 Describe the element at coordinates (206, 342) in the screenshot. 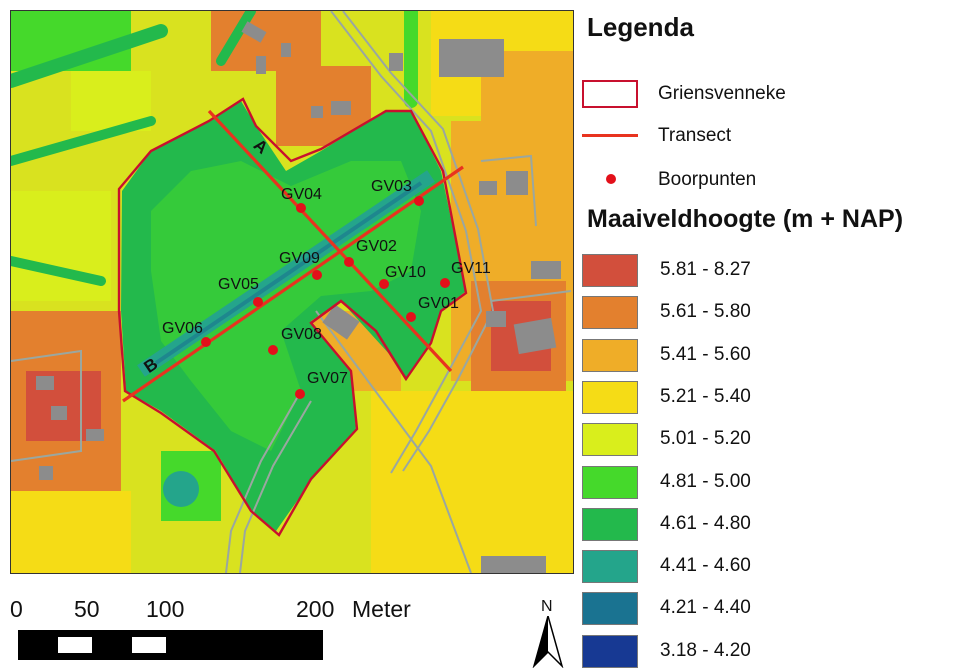

I see `point-gv06` at that location.